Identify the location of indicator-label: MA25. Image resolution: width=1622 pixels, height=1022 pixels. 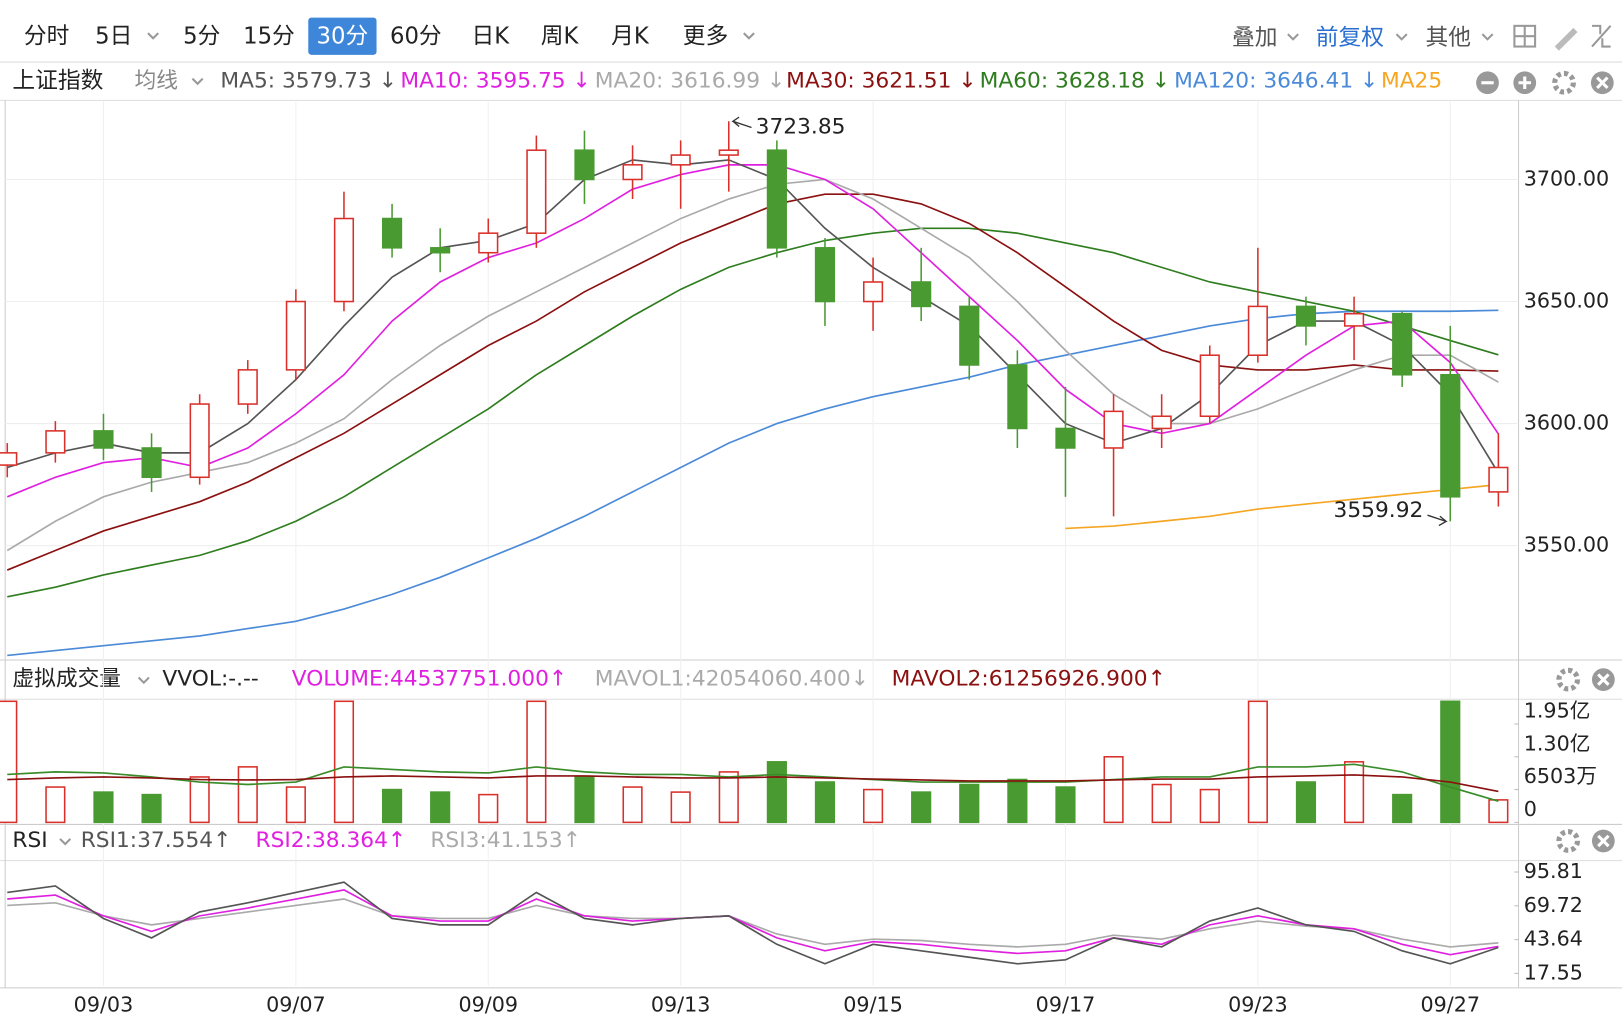
(1411, 81).